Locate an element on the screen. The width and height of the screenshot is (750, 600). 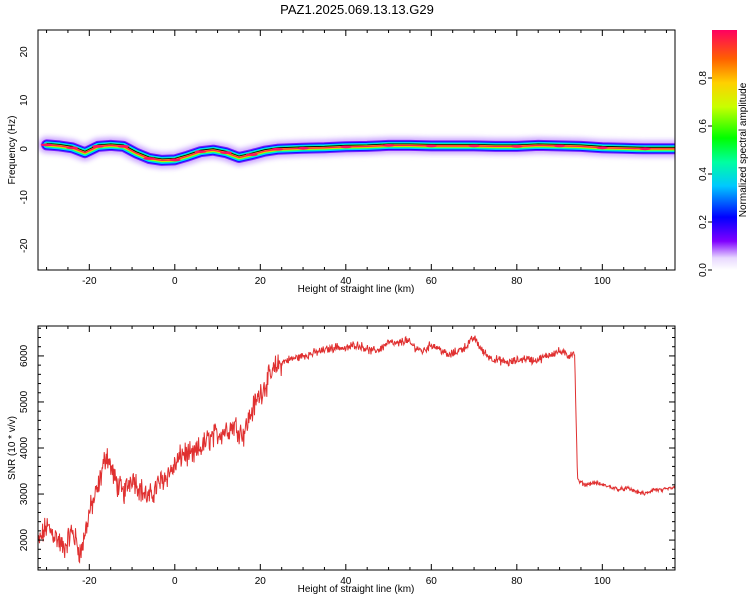
snr-x-tick-label: 100 is located at coordinates (602, 581).